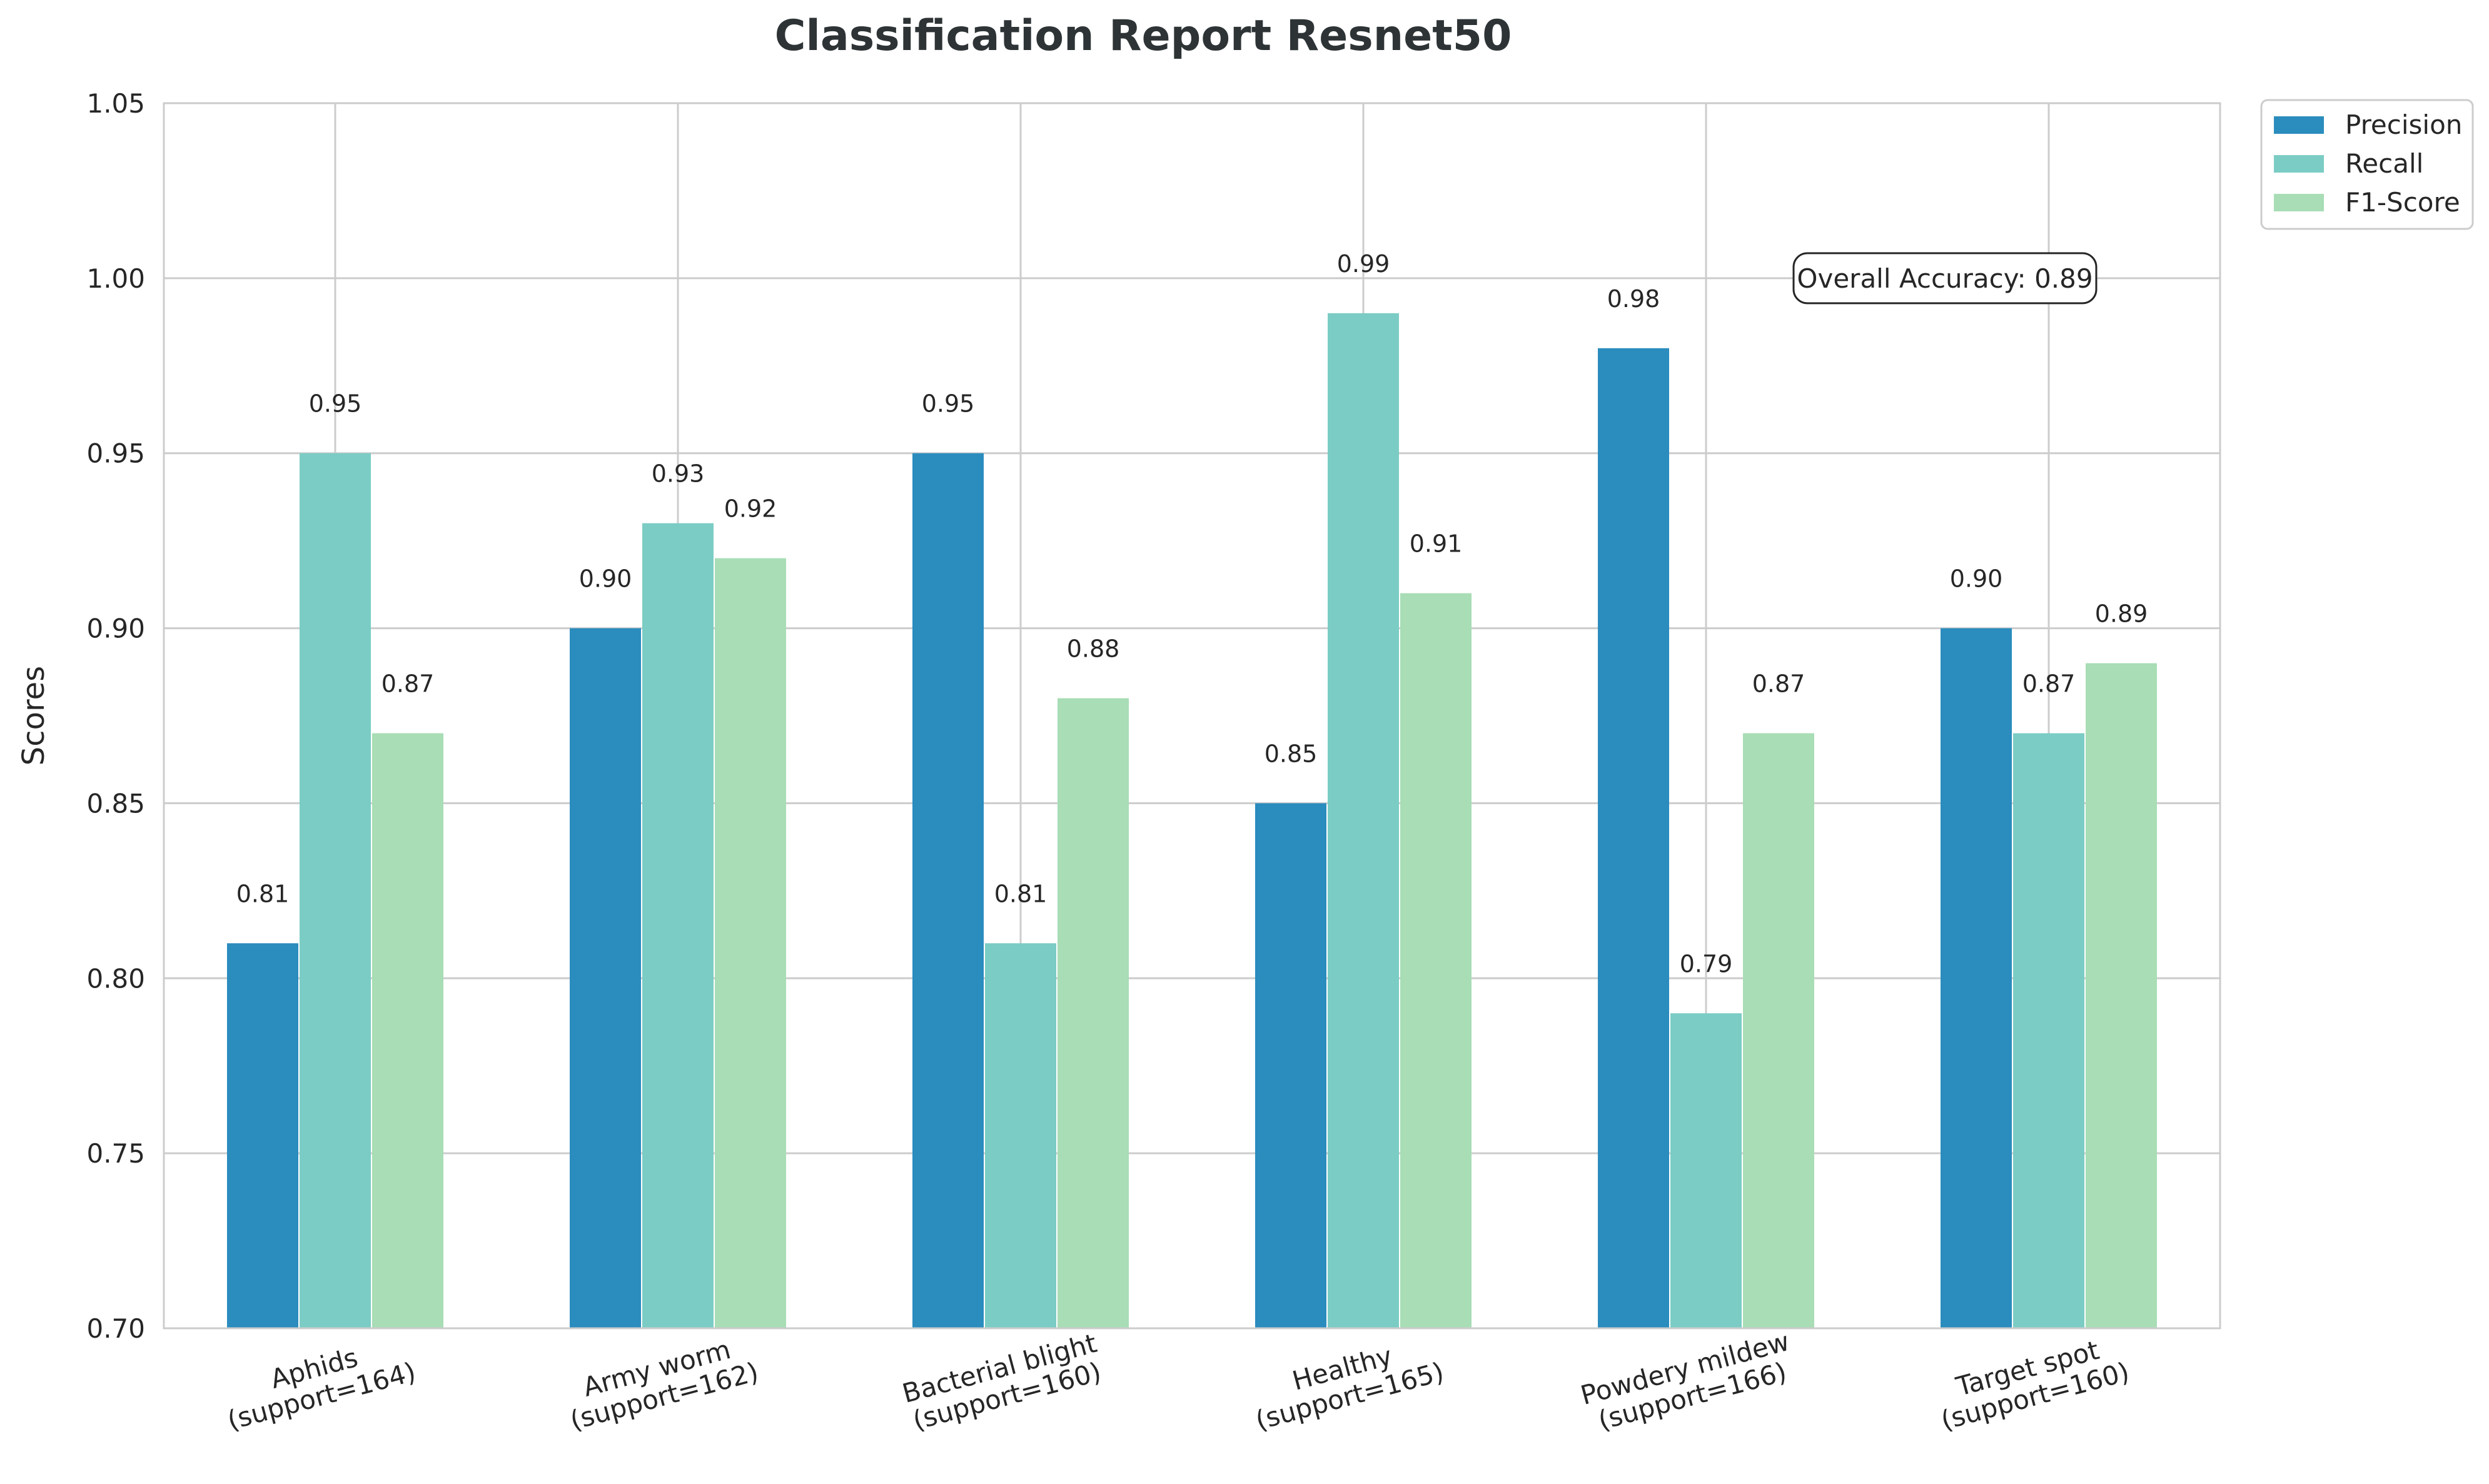 The width and height of the screenshot is (2489, 1484). What do you see at coordinates (115, 1328) in the screenshot?
I see `y-tick-label: 0.70` at bounding box center [115, 1328].